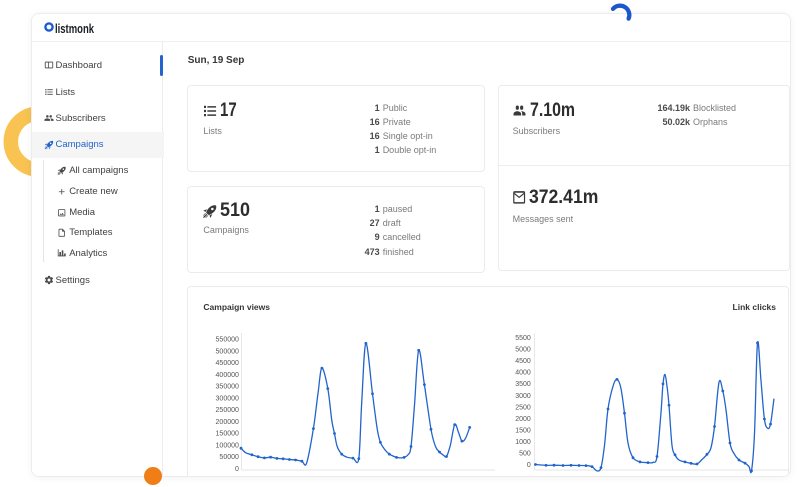  What do you see at coordinates (227, 422) in the screenshot?
I see `svg-text: 200000` at bounding box center [227, 422].